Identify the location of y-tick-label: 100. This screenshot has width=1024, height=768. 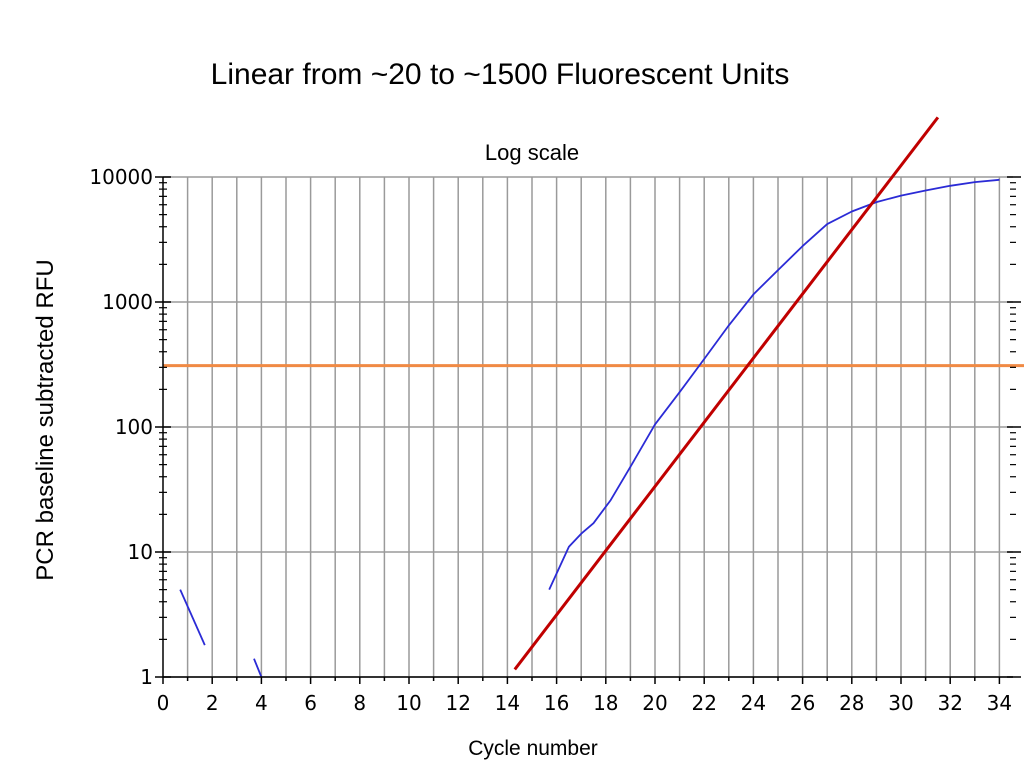
(134, 427).